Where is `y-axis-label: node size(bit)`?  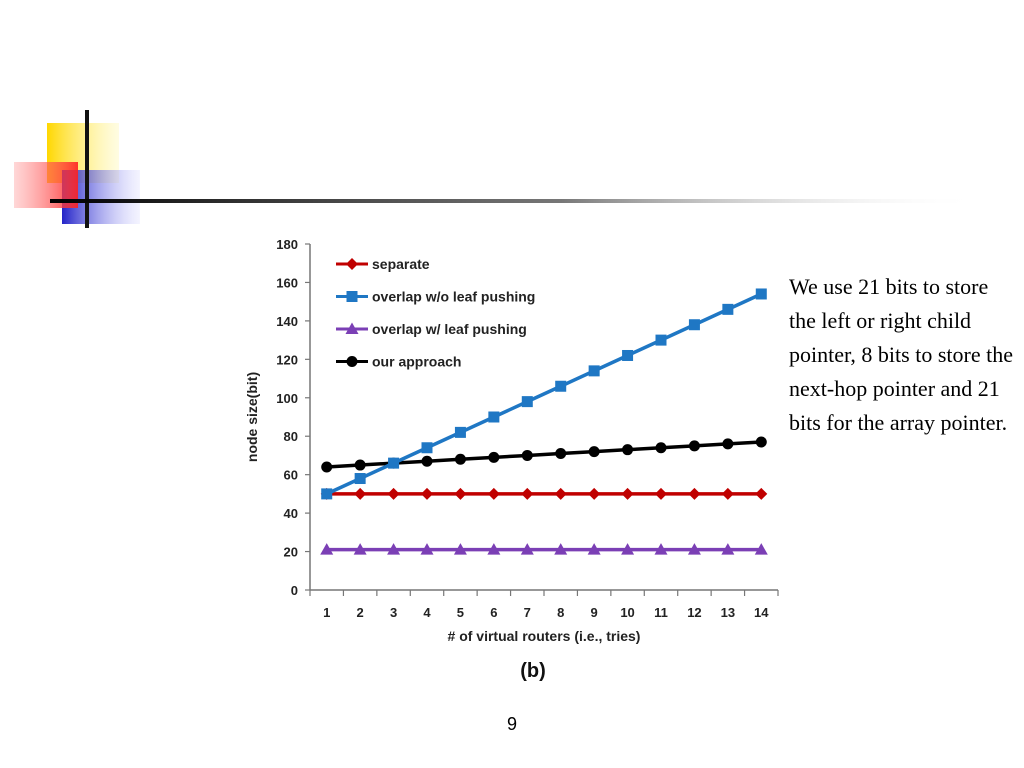
y-axis-label: node size(bit) is located at coordinates (252, 417).